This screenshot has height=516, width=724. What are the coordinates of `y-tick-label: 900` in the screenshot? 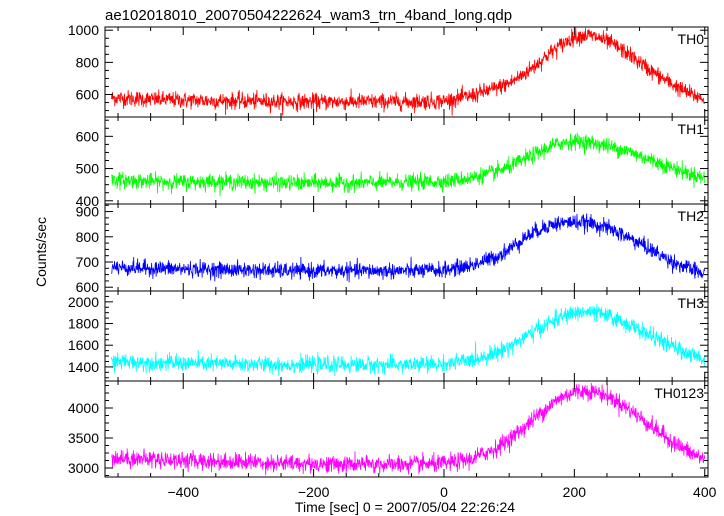 It's located at (88, 212).